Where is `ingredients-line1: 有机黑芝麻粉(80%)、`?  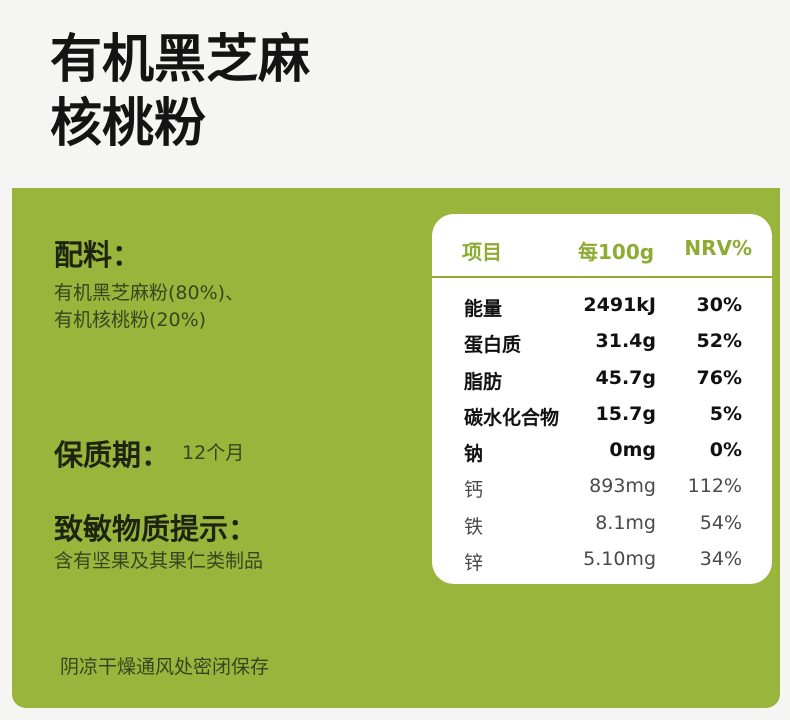
ingredients-line1: 有机黑芝麻粉(80%)、 is located at coordinates (149, 293).